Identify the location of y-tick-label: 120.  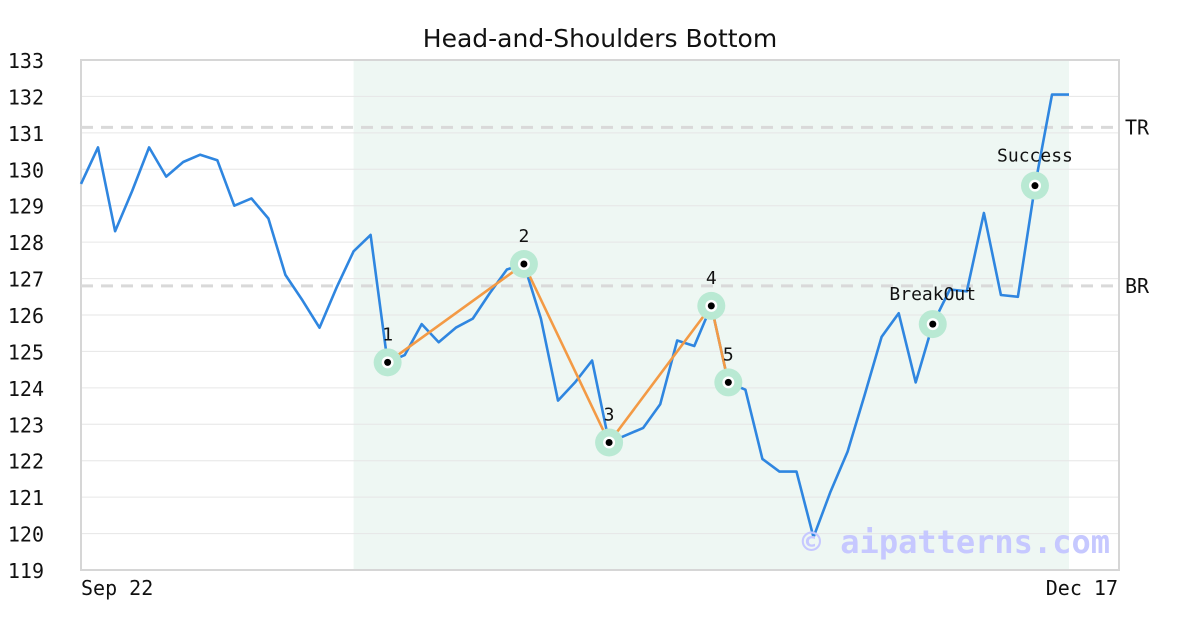
(26, 535).